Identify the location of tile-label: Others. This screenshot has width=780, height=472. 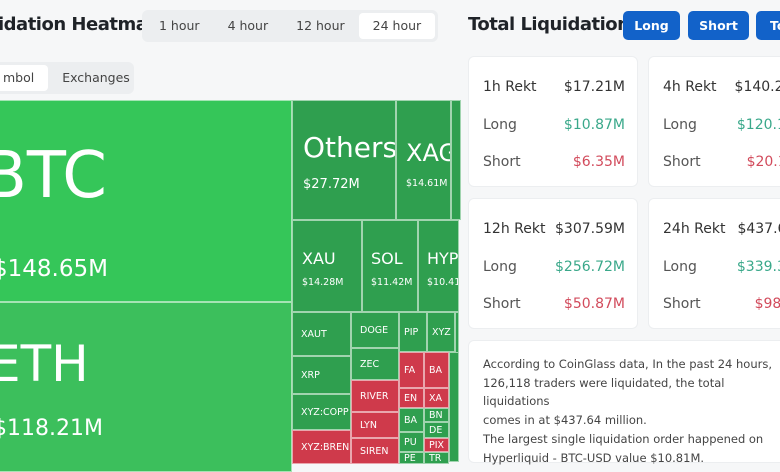
(349, 147).